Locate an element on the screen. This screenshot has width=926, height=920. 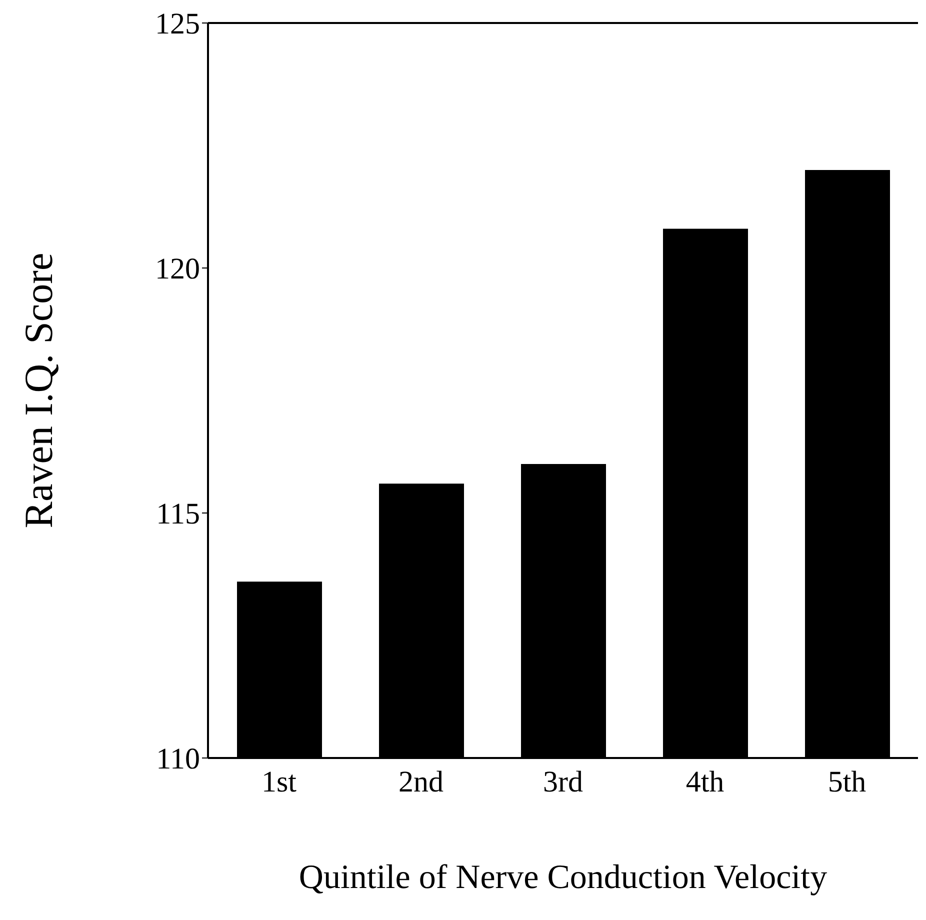
x-tick-label: 5th is located at coordinates (847, 781).